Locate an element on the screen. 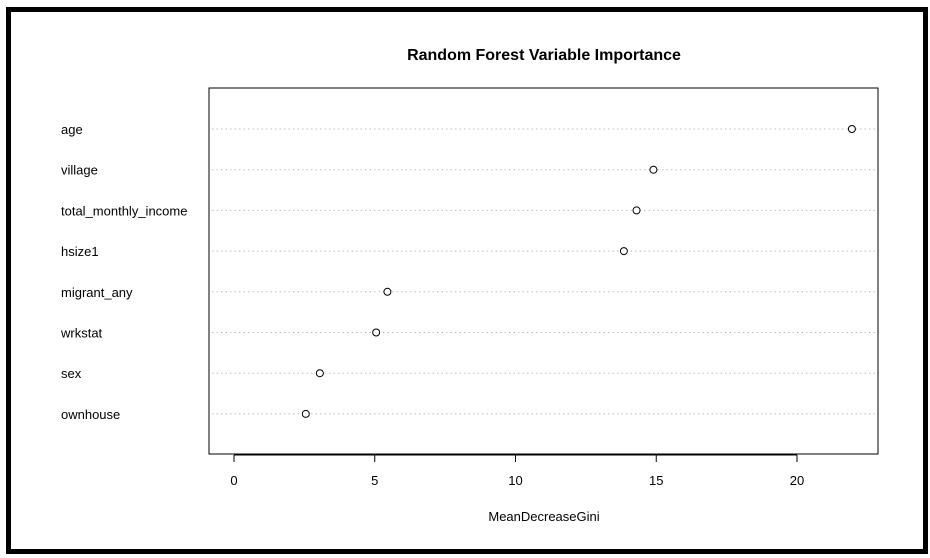 This screenshot has height=558, width=930. chart-title: Random Forest Variable Importance is located at coordinates (544, 55).